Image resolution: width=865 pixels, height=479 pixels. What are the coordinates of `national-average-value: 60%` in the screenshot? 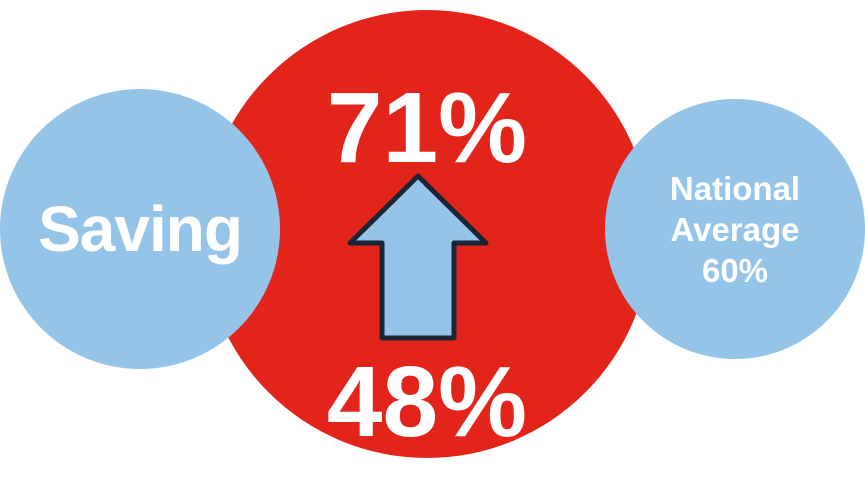 It's located at (735, 270).